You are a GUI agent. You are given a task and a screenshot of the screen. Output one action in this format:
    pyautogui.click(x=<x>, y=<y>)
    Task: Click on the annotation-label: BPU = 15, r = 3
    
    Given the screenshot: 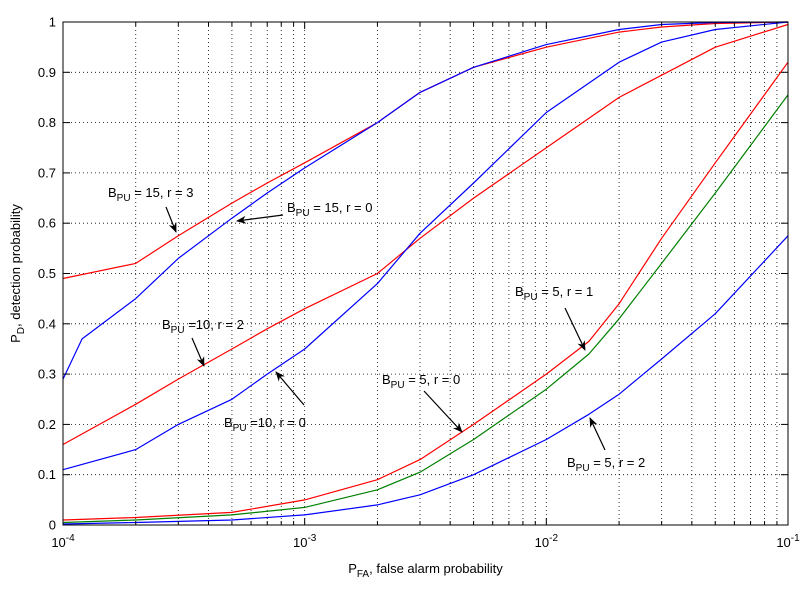 What is the action you would take?
    pyautogui.click(x=150, y=194)
    